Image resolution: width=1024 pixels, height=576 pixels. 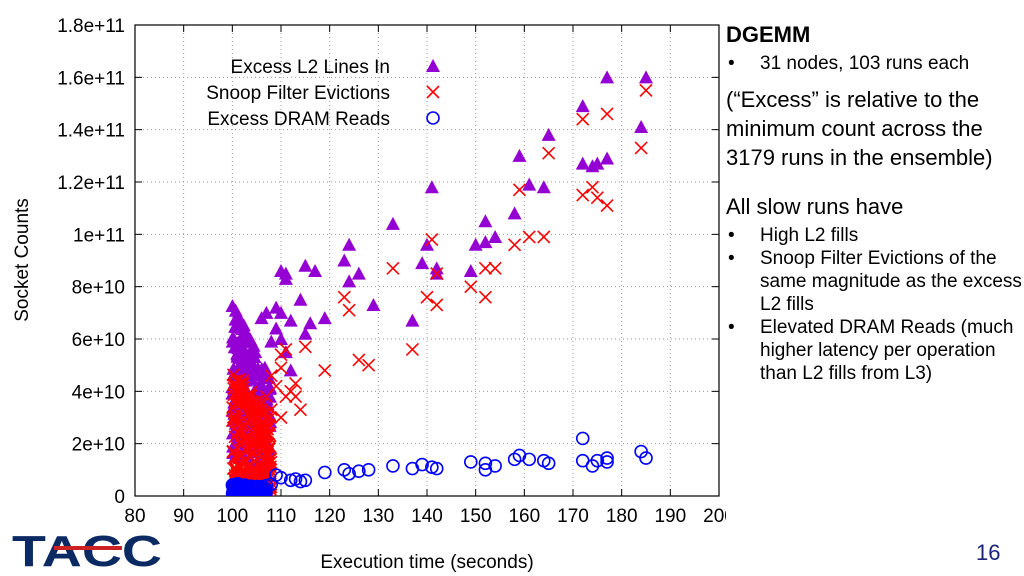 What do you see at coordinates (232, 516) in the screenshot?
I see `x-tick-label: 100` at bounding box center [232, 516].